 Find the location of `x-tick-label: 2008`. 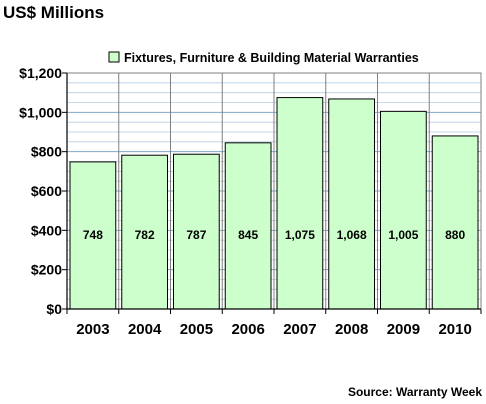

x-tick-label: 2008 is located at coordinates (351, 329).